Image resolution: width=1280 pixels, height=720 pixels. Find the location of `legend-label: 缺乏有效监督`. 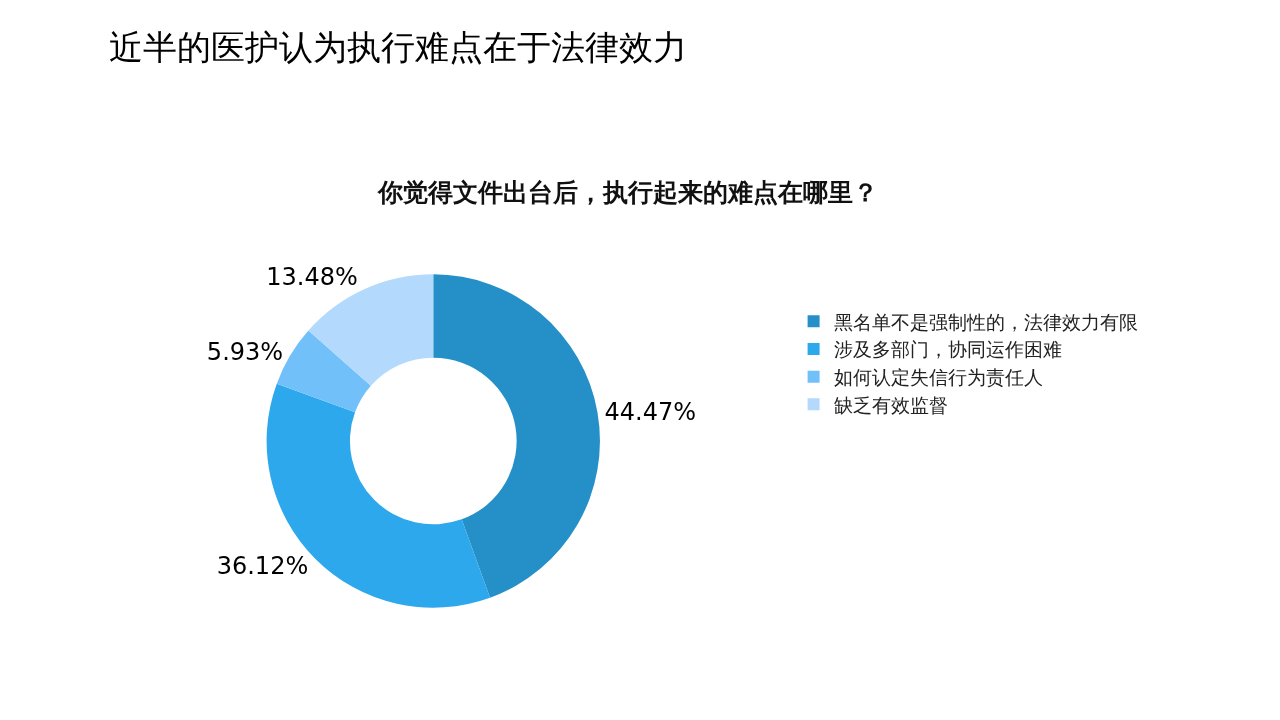

legend-label: 缺乏有效监督 is located at coordinates (890, 404).